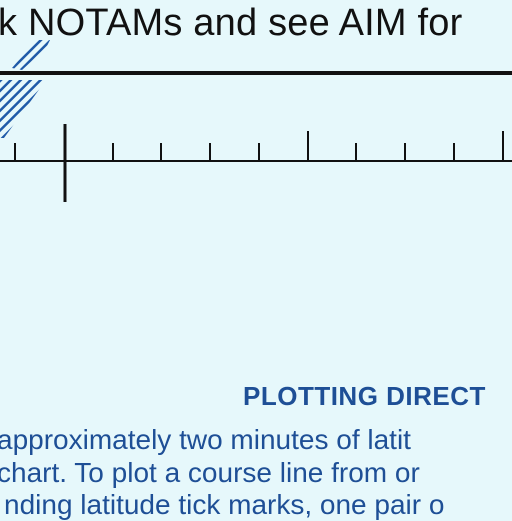 Image resolution: width=512 pixels, height=521 pixels. Describe the element at coordinates (364, 396) in the screenshot. I see `plotting-directions-heading: PLOTTING DIRECT` at that location.